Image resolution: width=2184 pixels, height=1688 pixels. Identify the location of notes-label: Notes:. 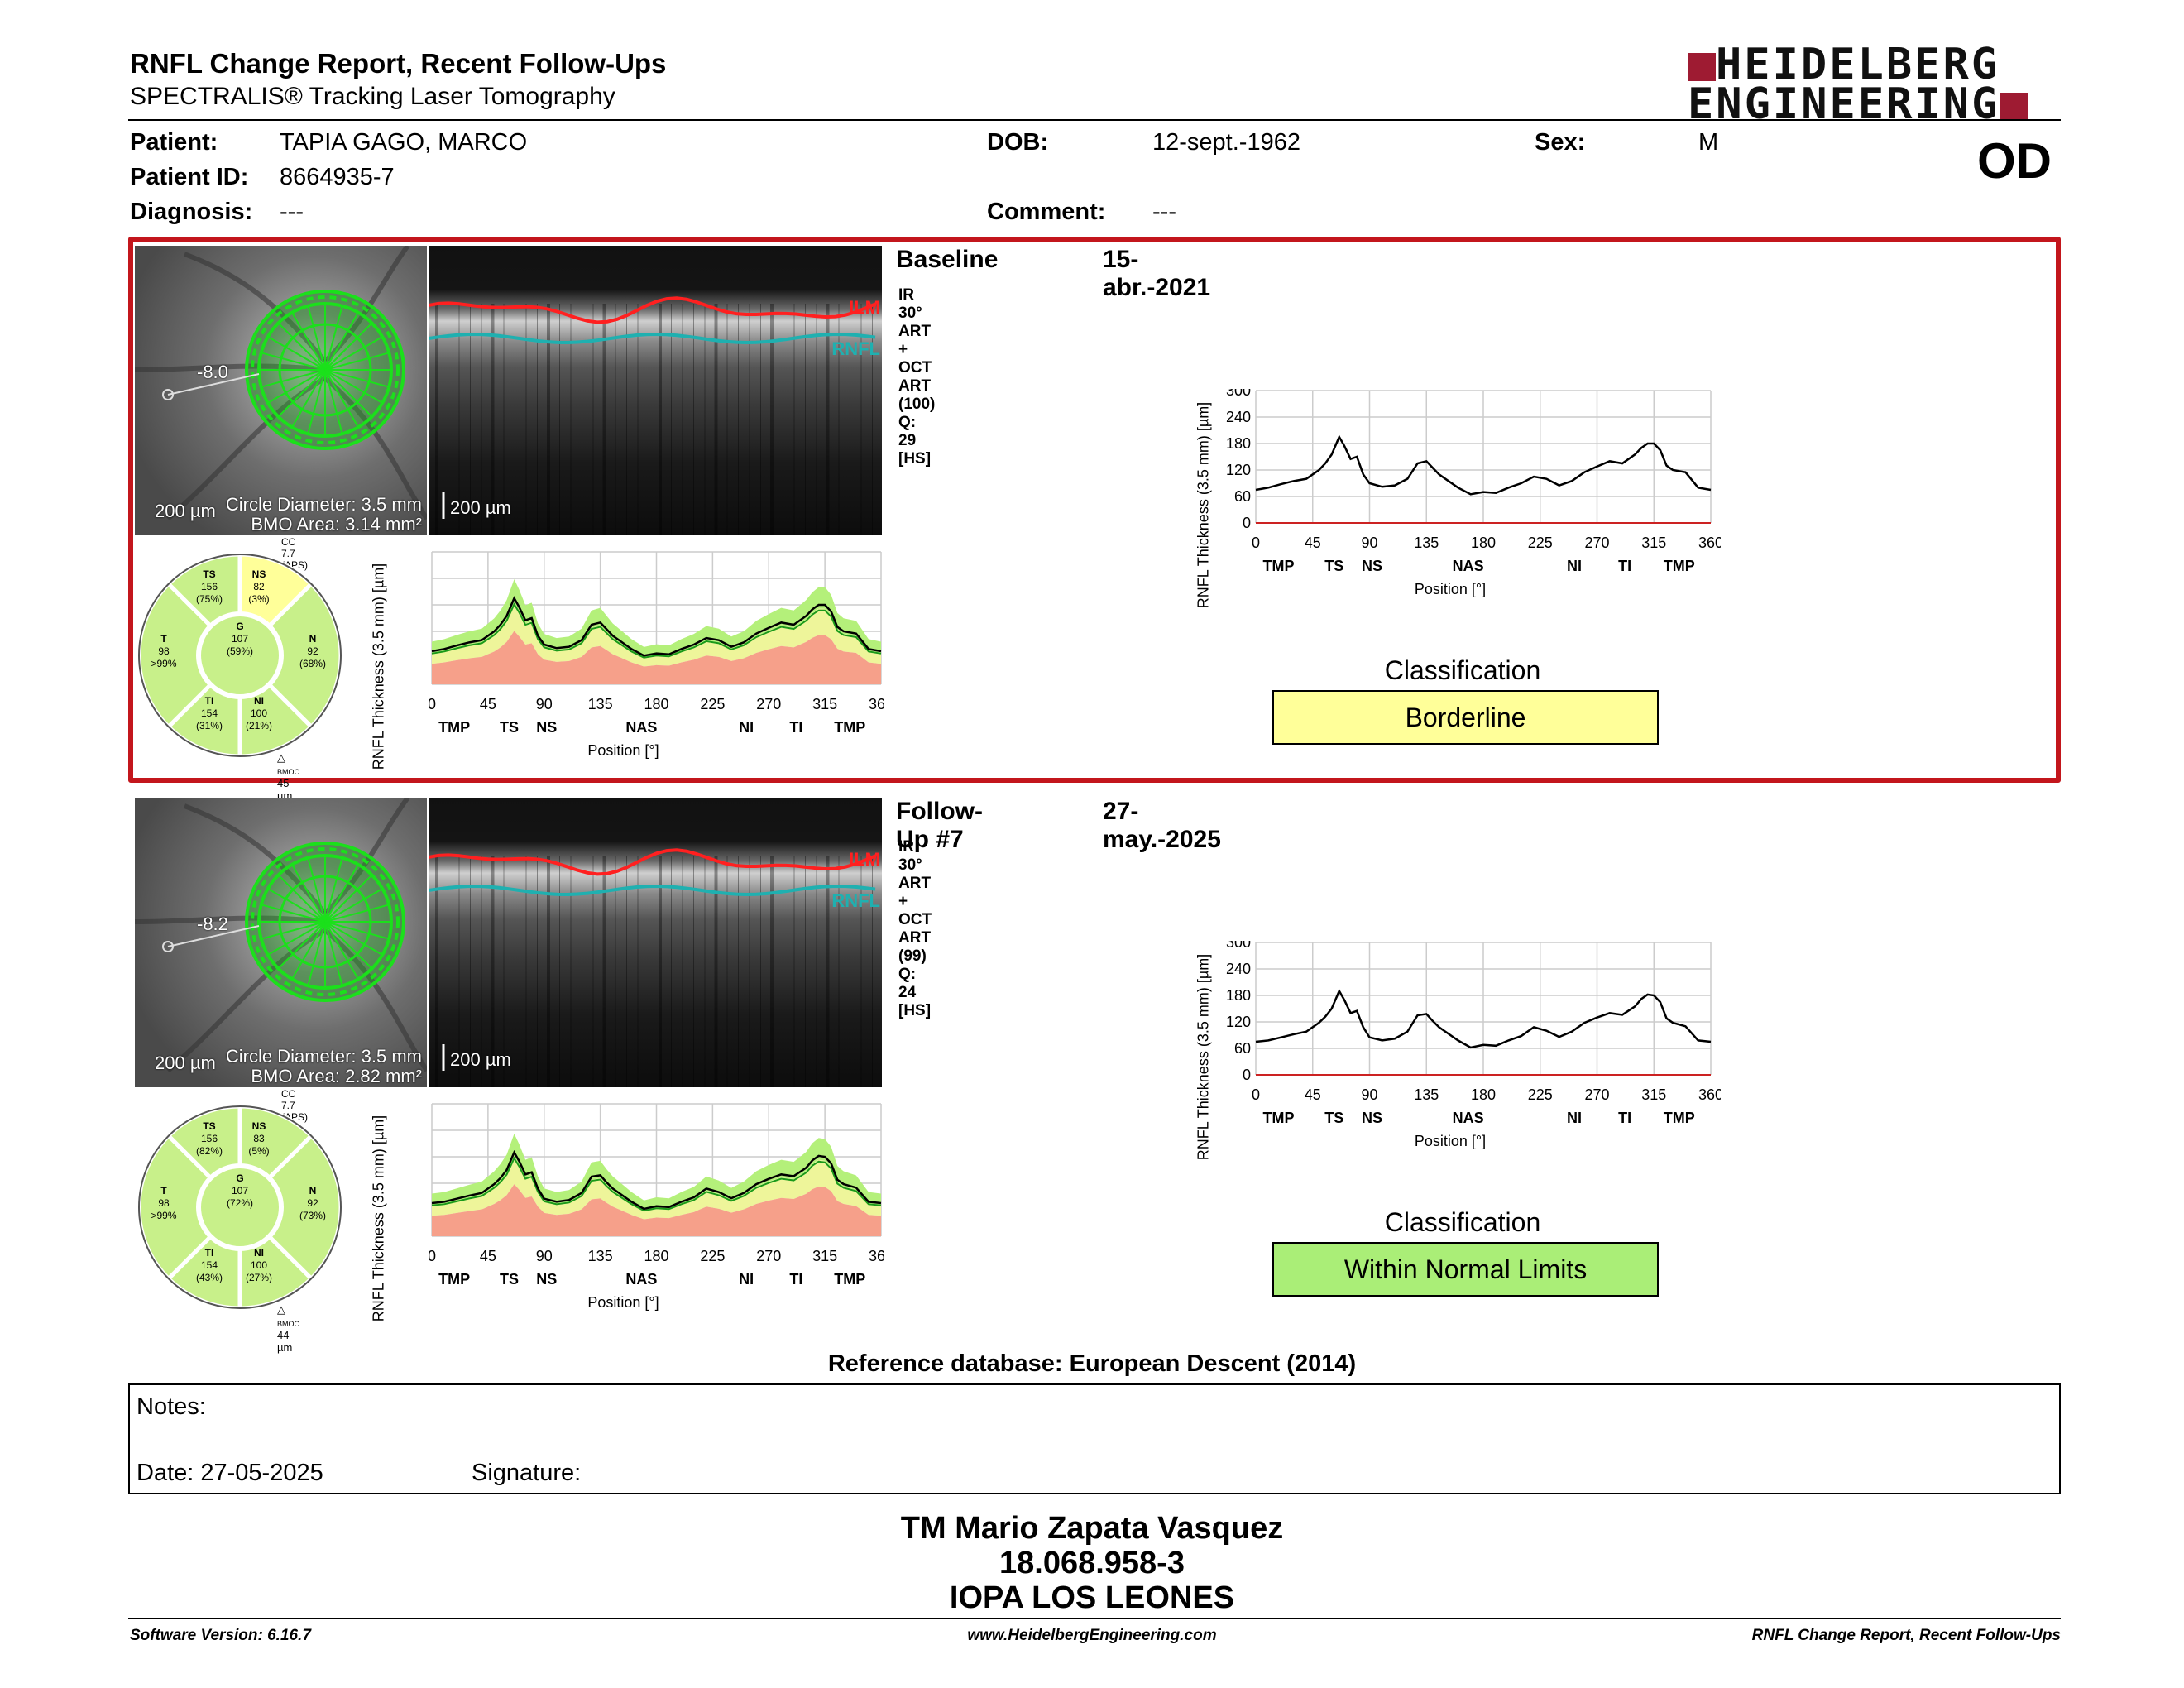
(171, 1406).